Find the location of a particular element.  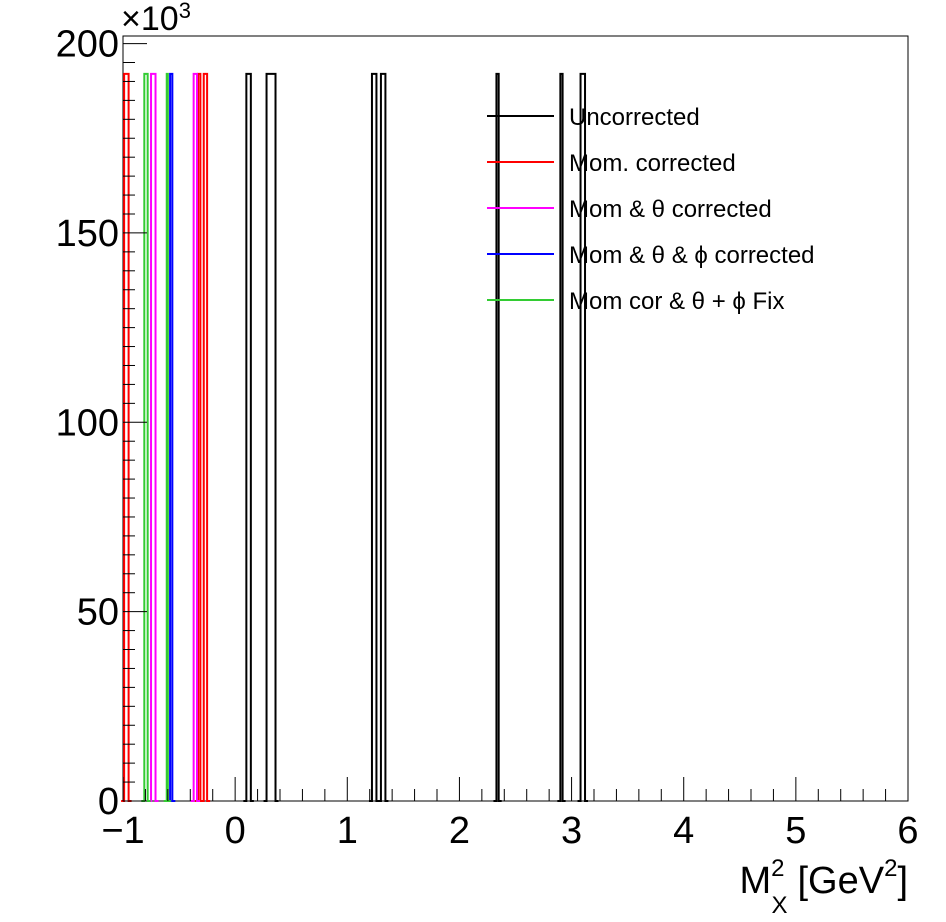

legend-label-4: Mom cor & θ + ϕ Fix is located at coordinates (676, 301).